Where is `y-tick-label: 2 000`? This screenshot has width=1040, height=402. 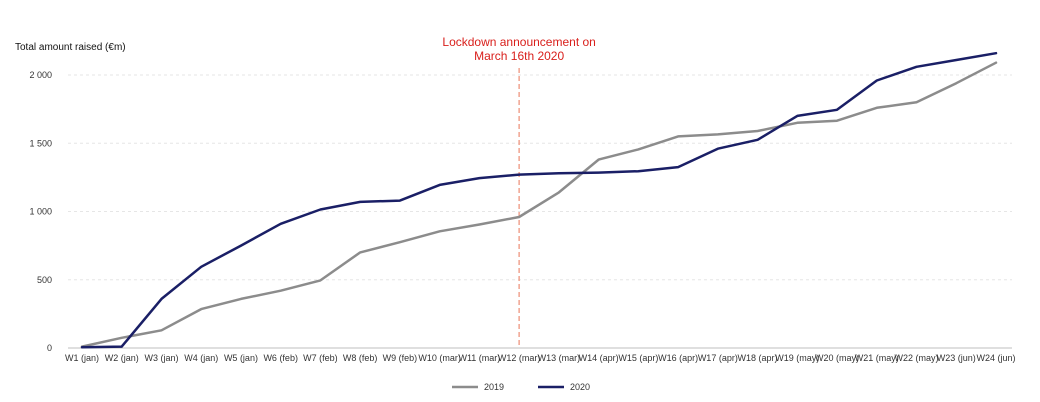 y-tick-label: 2 000 is located at coordinates (40, 75).